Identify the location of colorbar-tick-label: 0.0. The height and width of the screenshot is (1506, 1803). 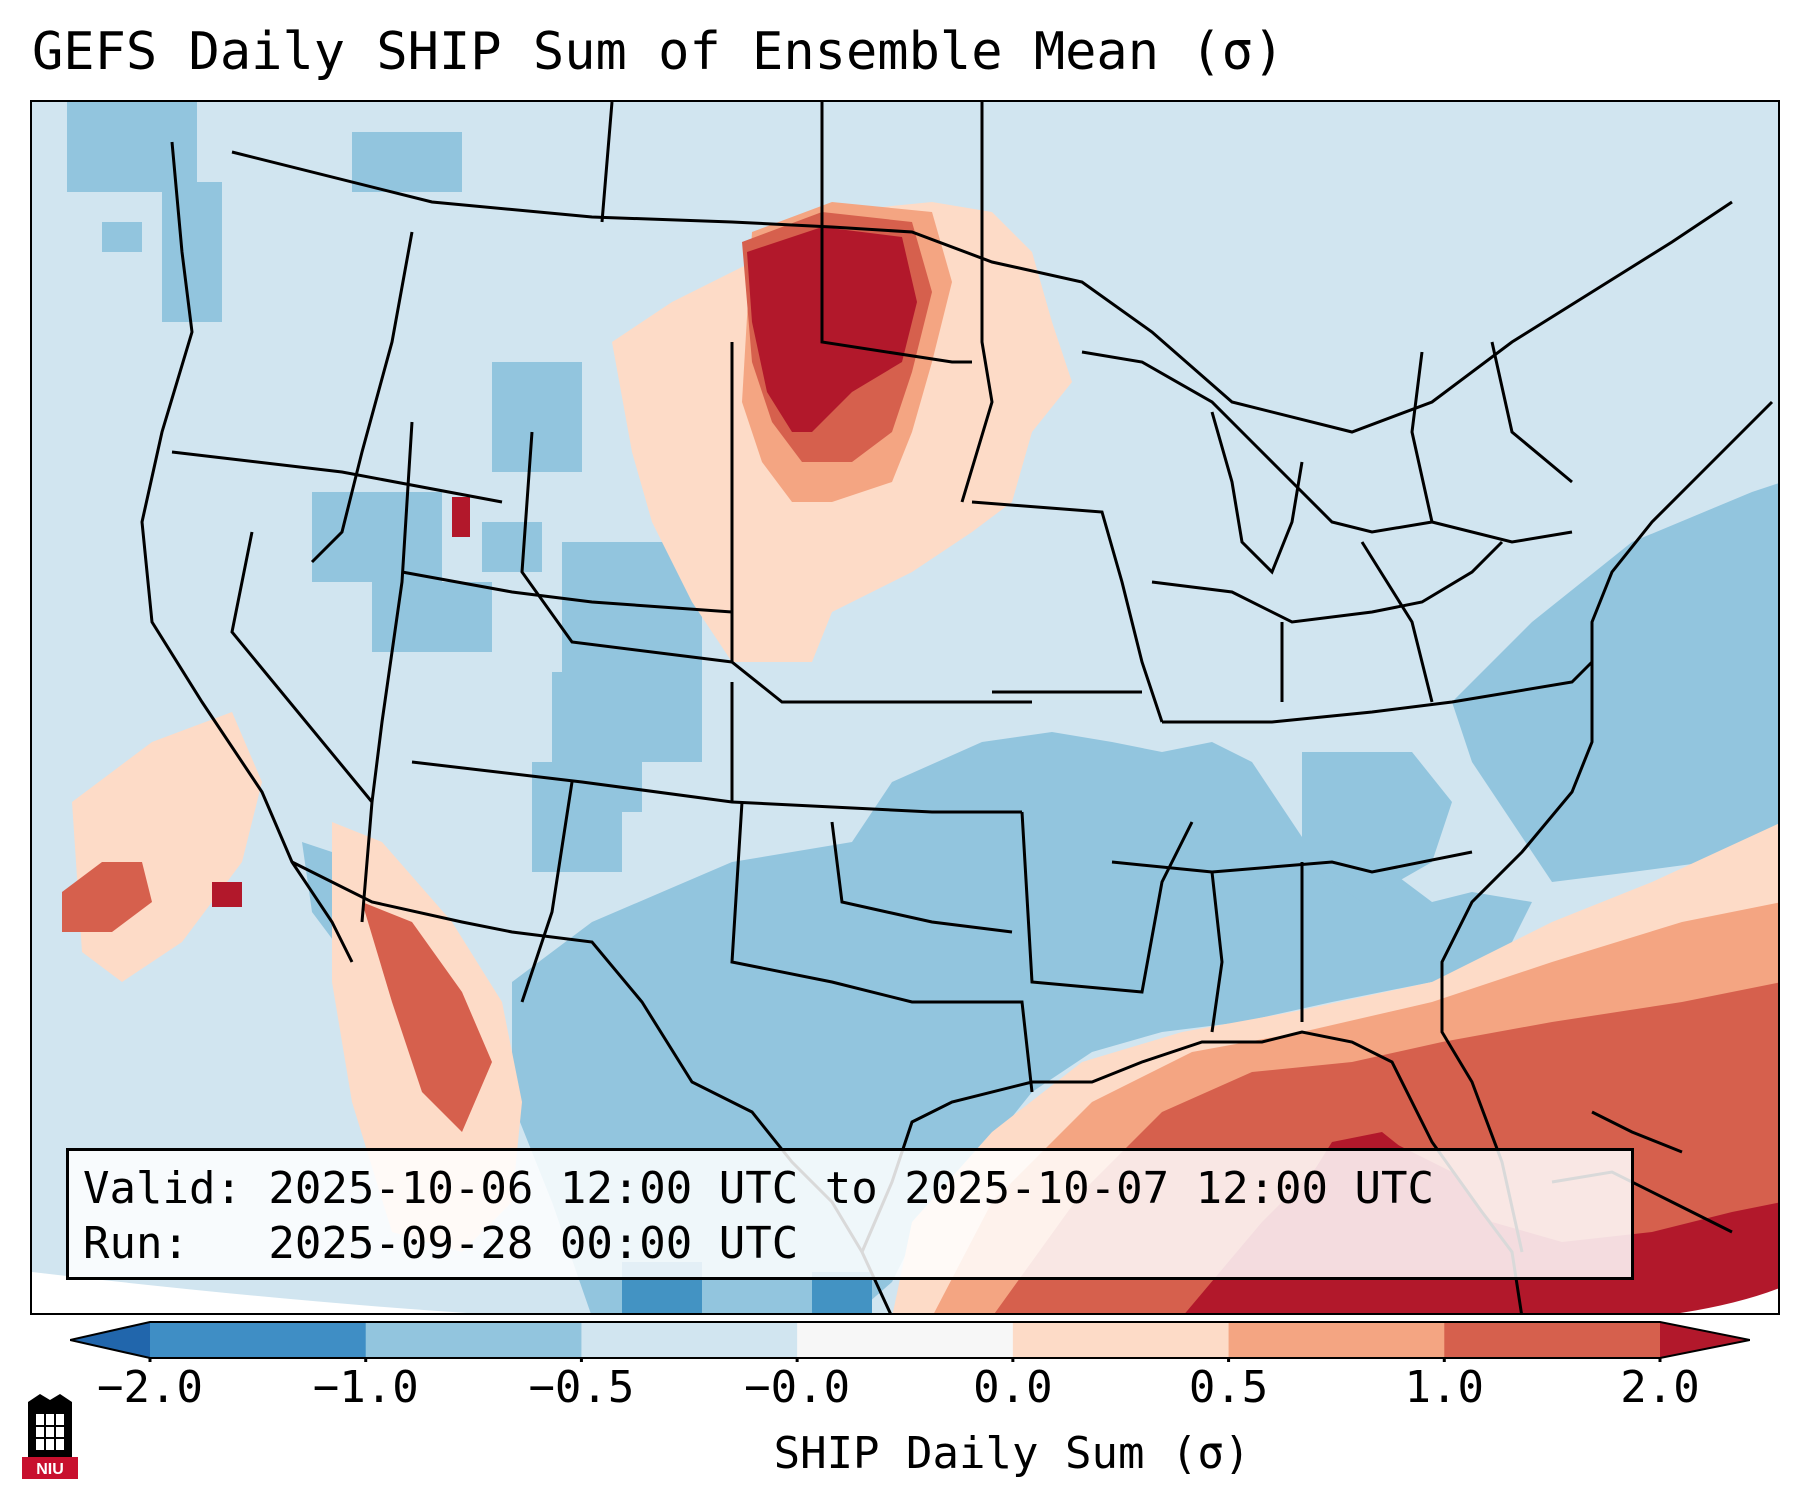
(1013, 1387).